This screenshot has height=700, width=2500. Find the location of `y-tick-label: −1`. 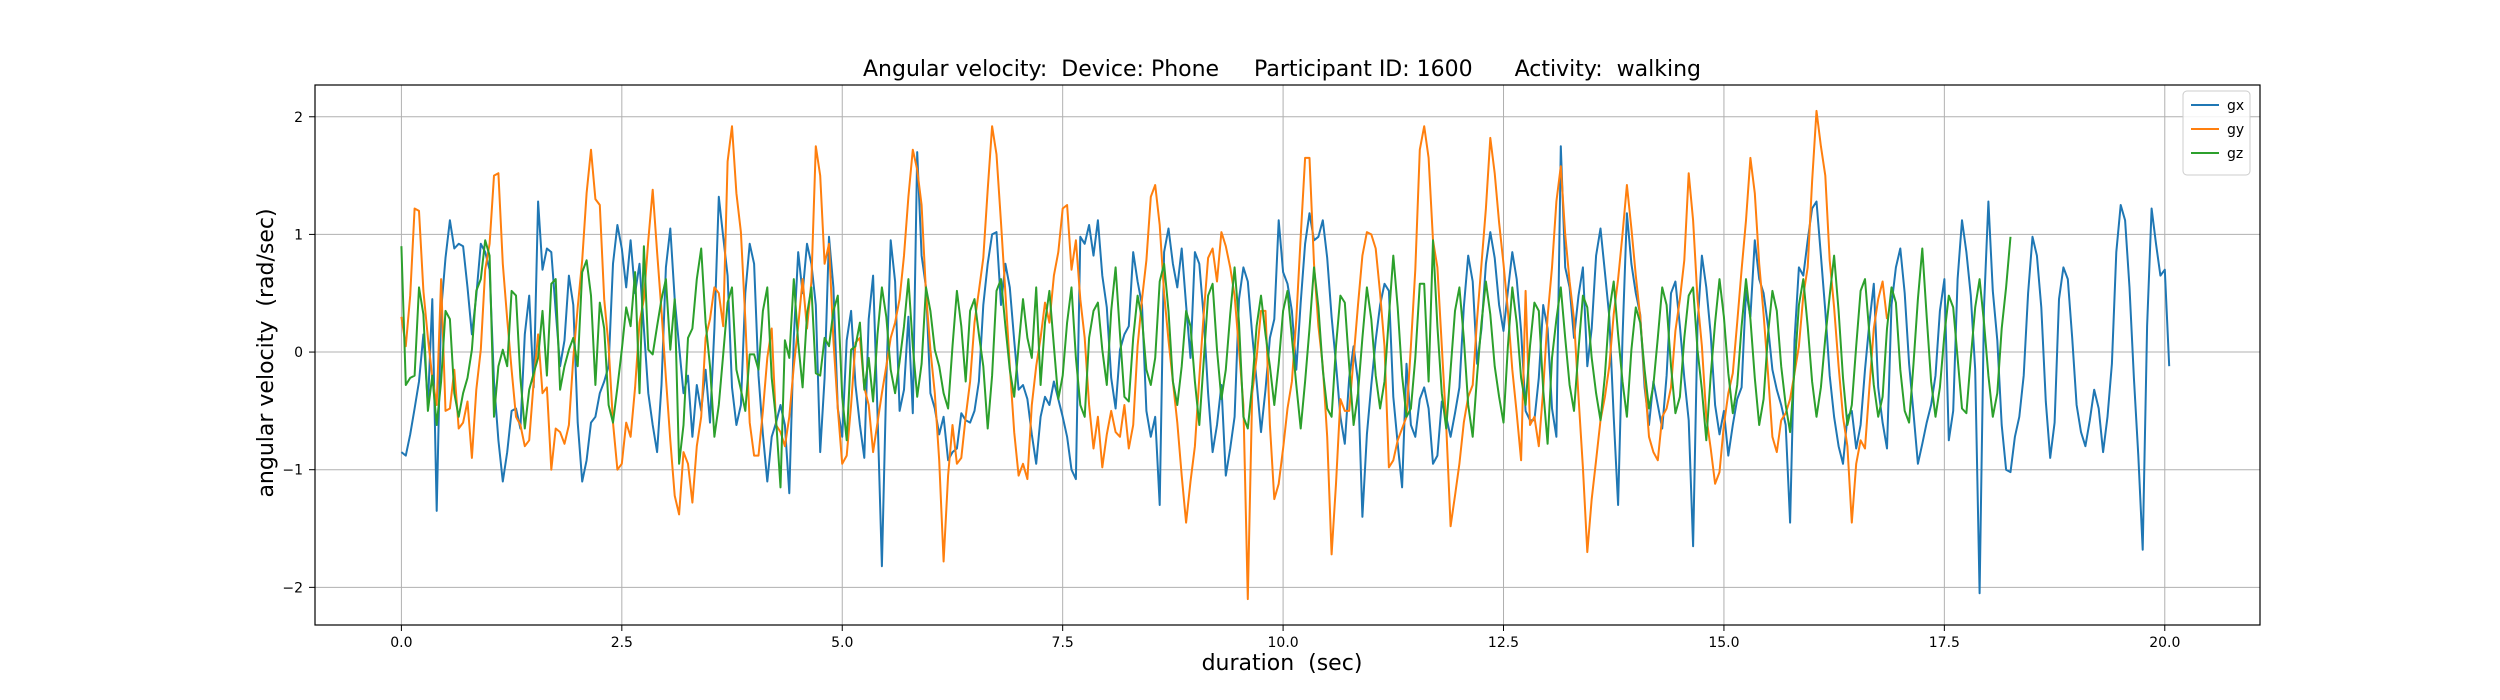

y-tick-label: −1 is located at coordinates (292, 471).